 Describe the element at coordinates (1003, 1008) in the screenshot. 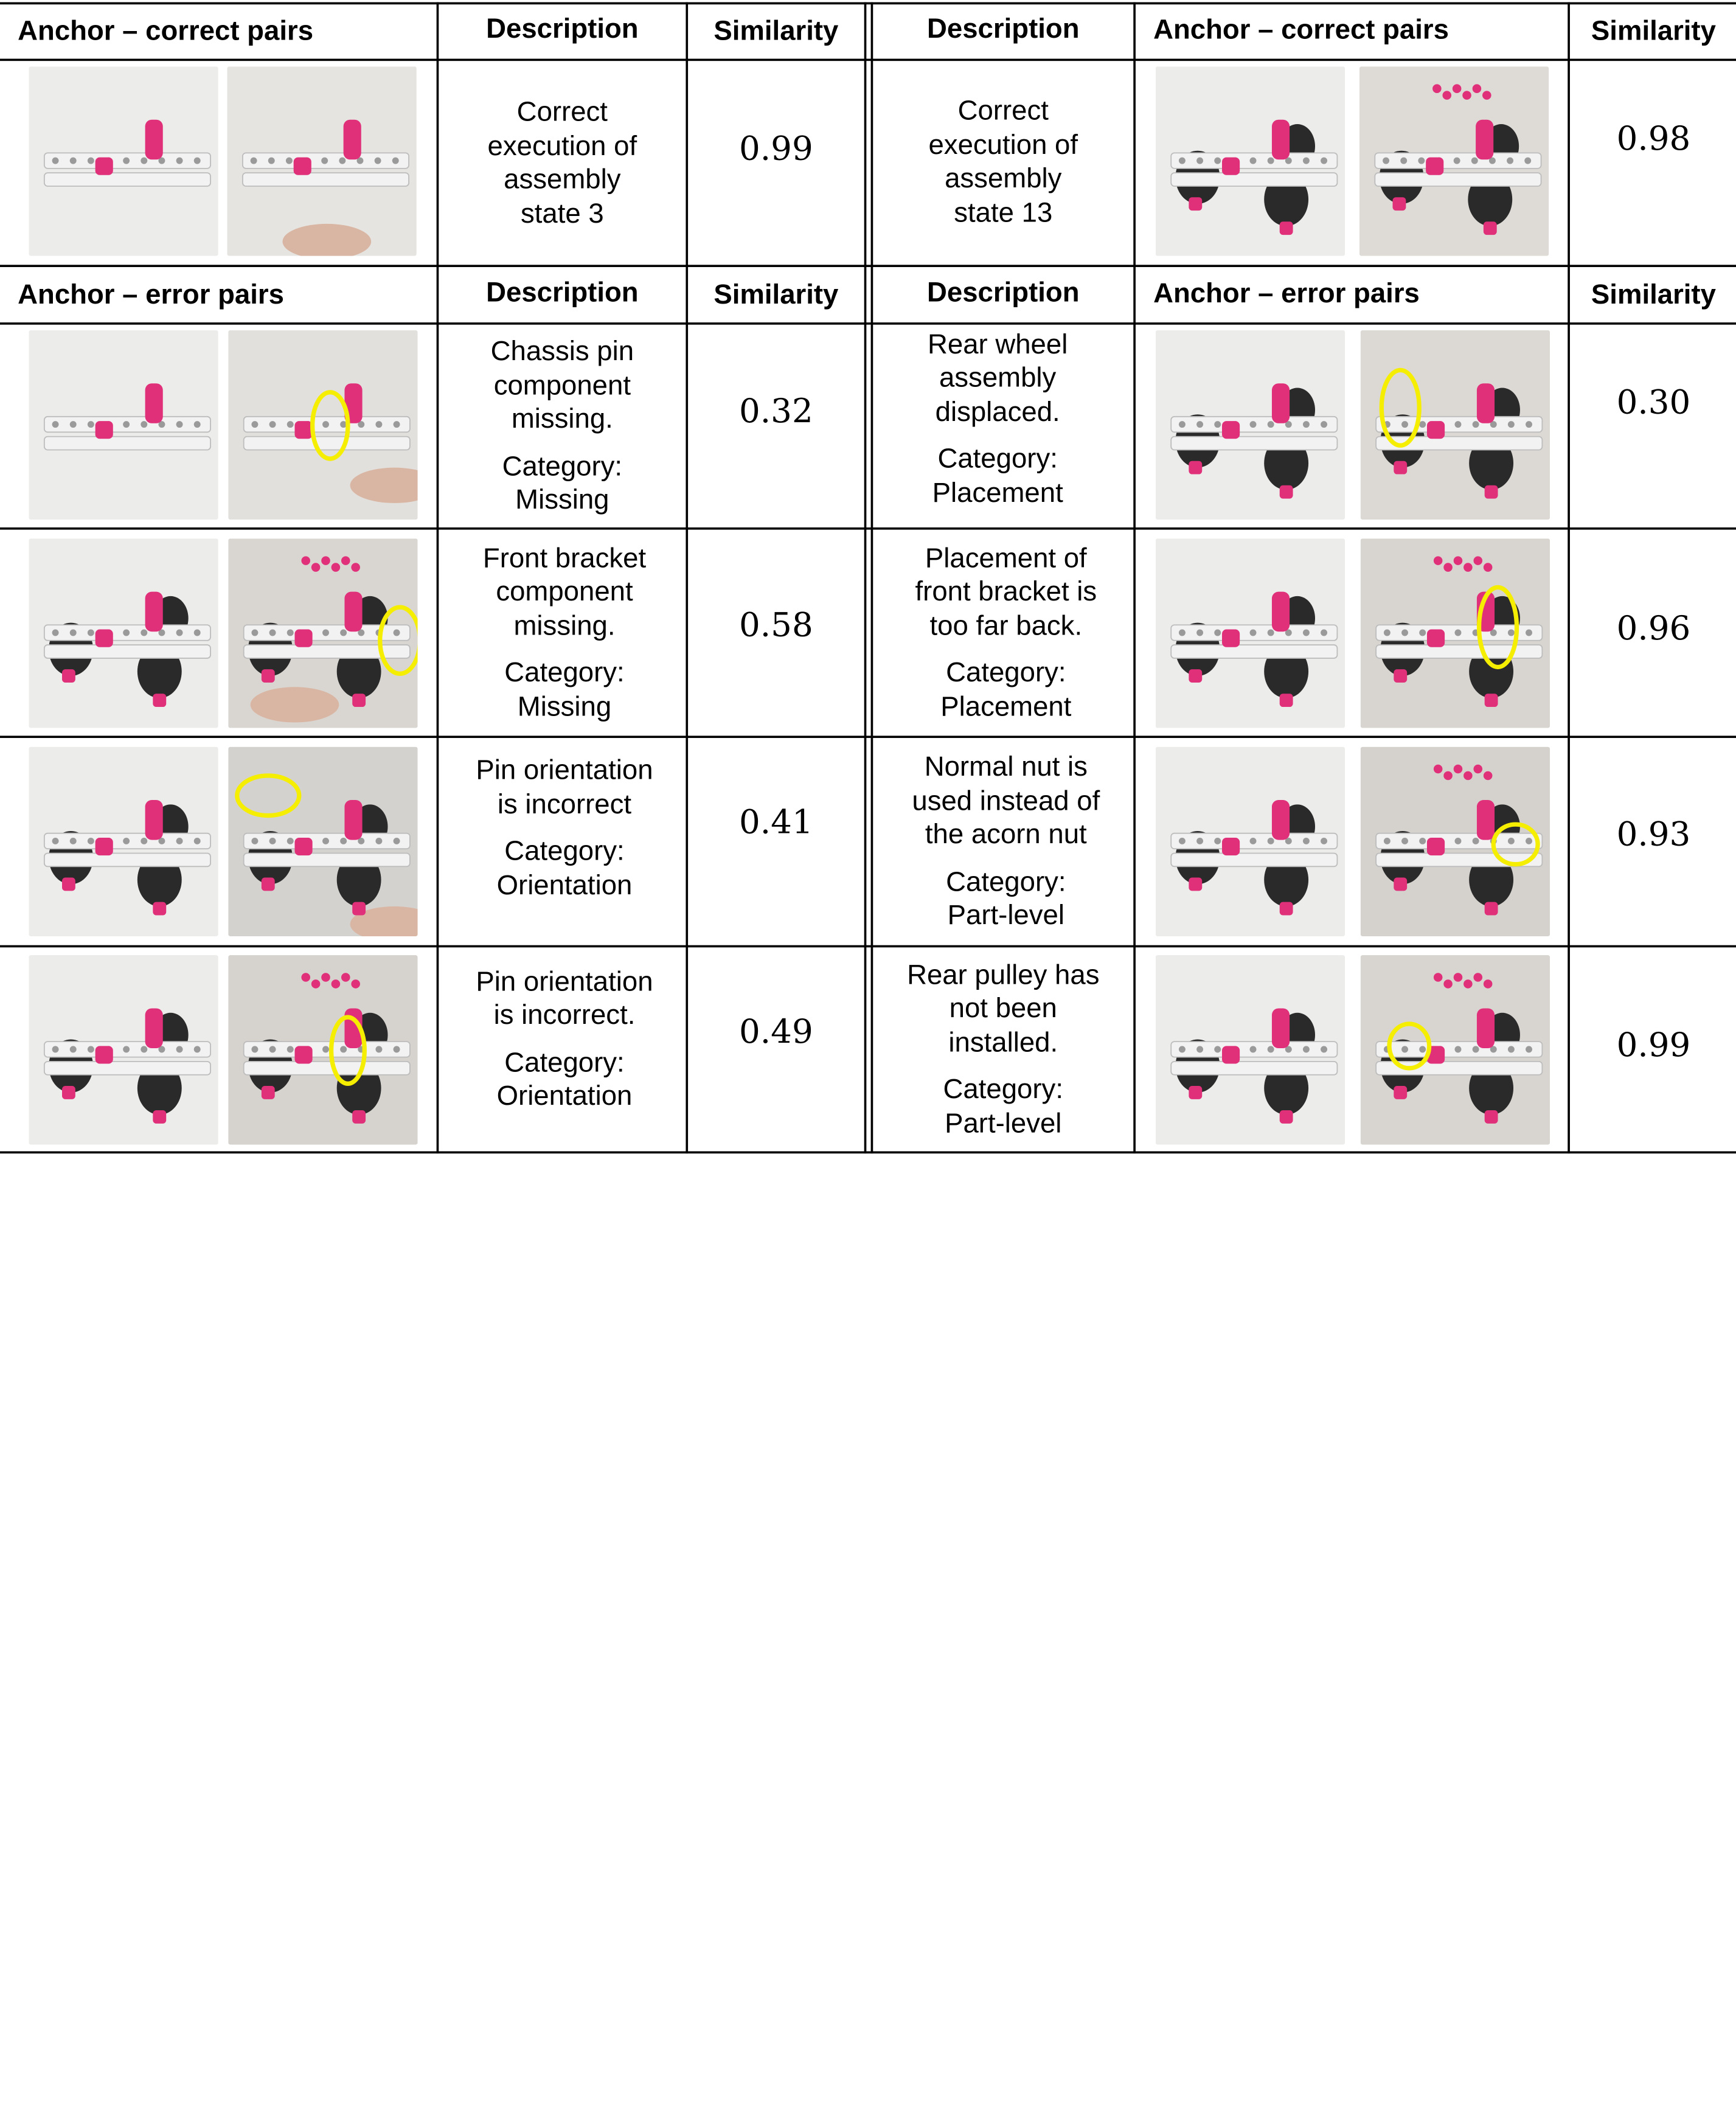

I see `description-text: Rear pulley has not been installed.` at that location.